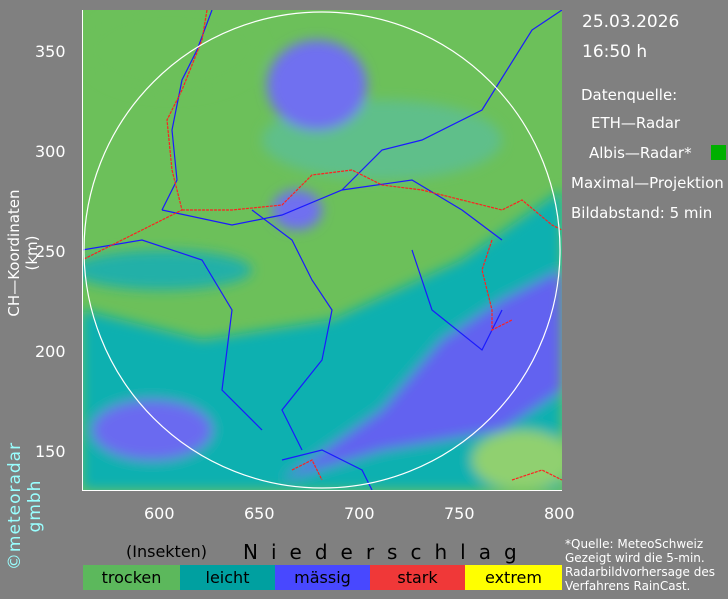 This screenshot has width=728, height=599. I want to click on source-albis: Albis—Radar*, so click(640, 153).